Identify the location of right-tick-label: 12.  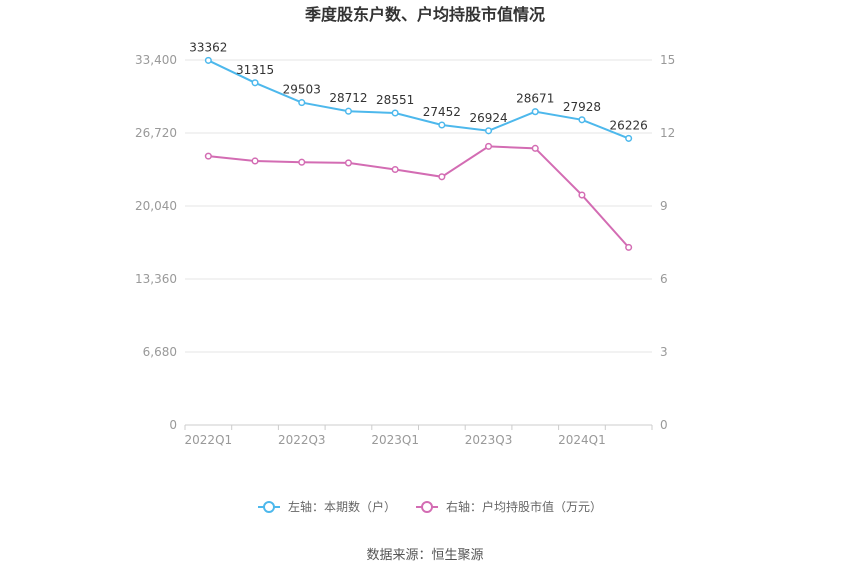
(667, 133).